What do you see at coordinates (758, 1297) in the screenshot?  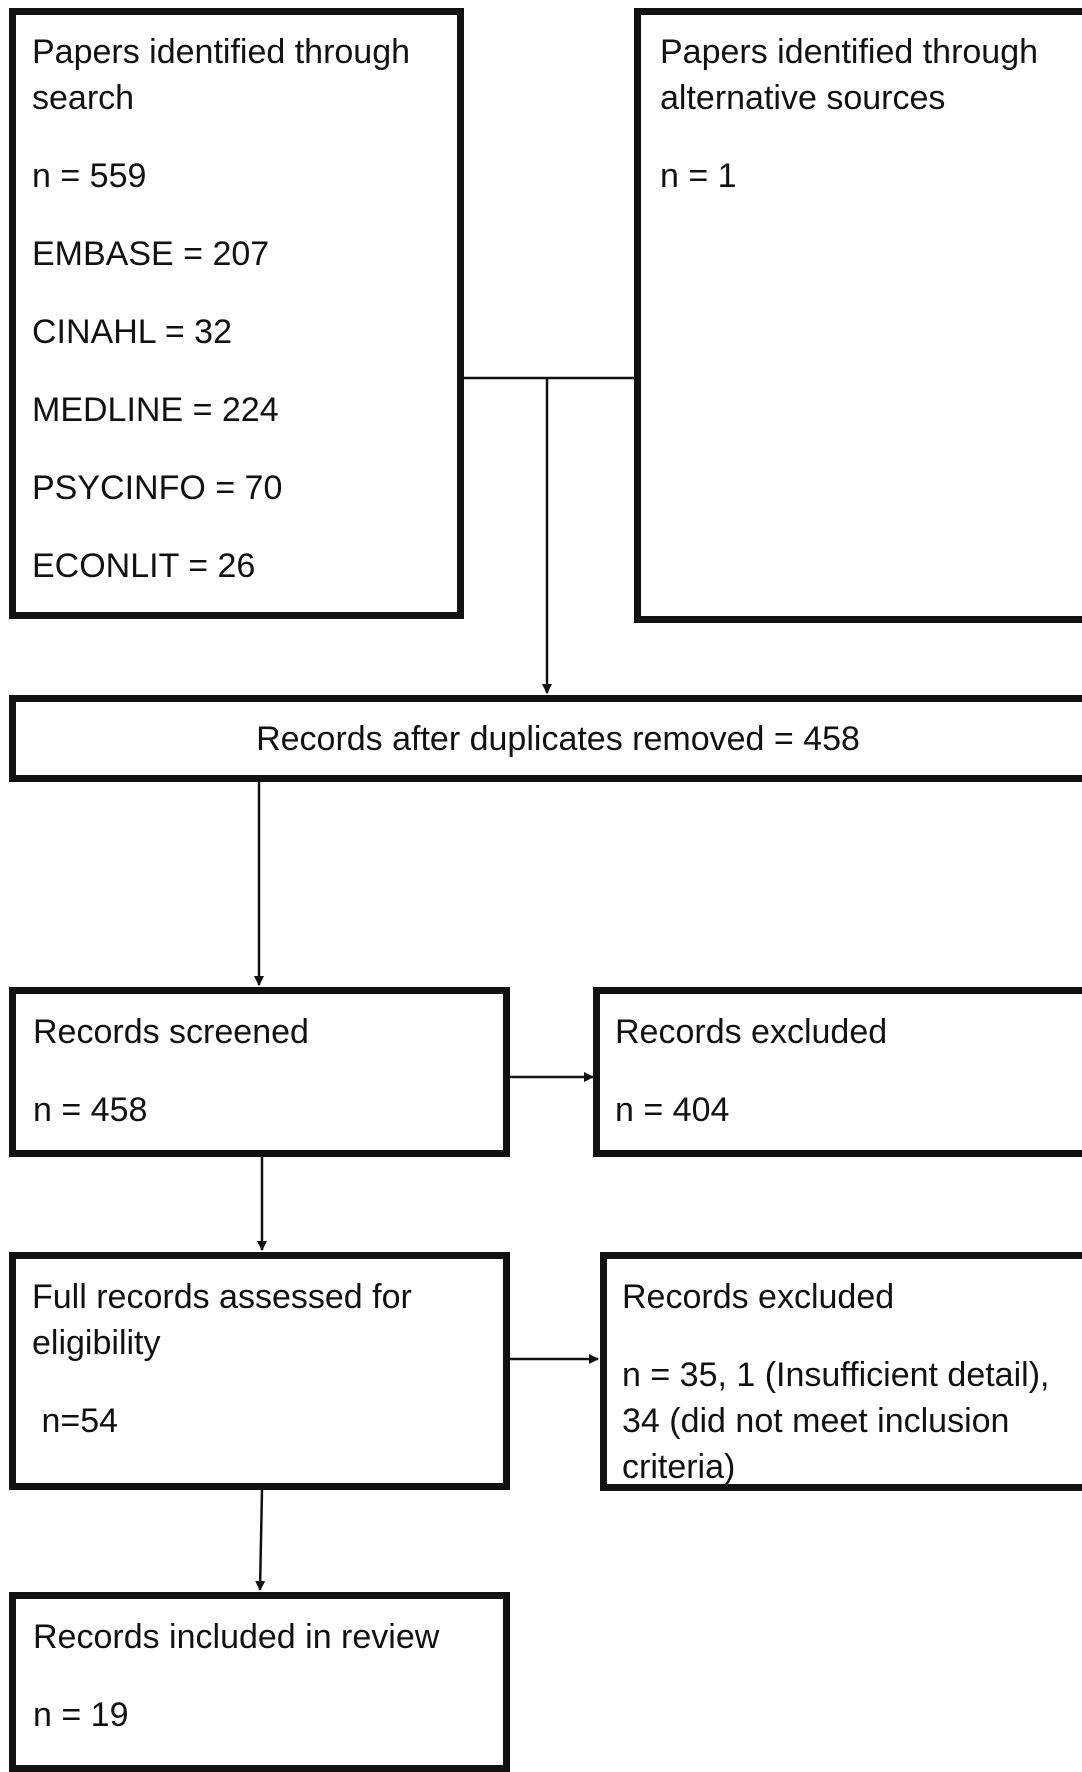 I see `excluded-fulltext-title: Records excluded` at bounding box center [758, 1297].